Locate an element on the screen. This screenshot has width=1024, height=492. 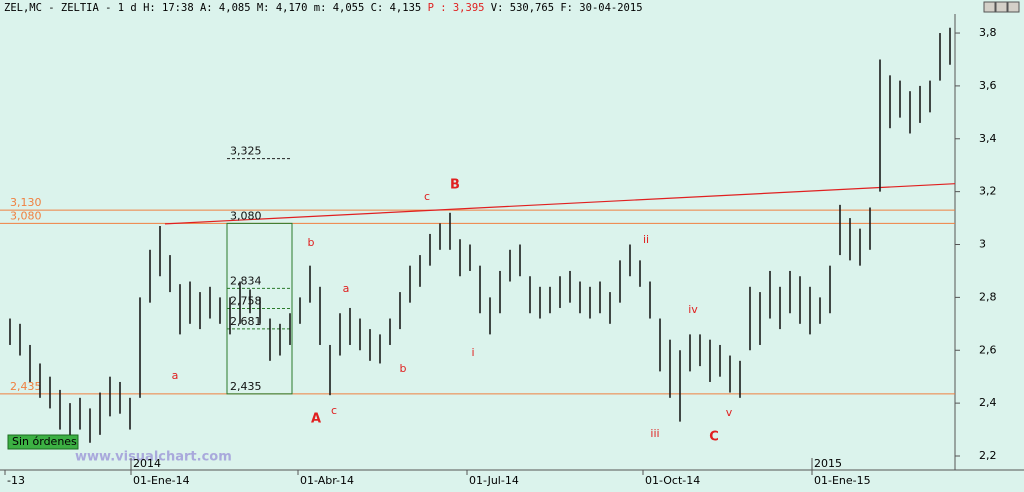
fib-label: 3,080 is located at coordinates (246, 215).